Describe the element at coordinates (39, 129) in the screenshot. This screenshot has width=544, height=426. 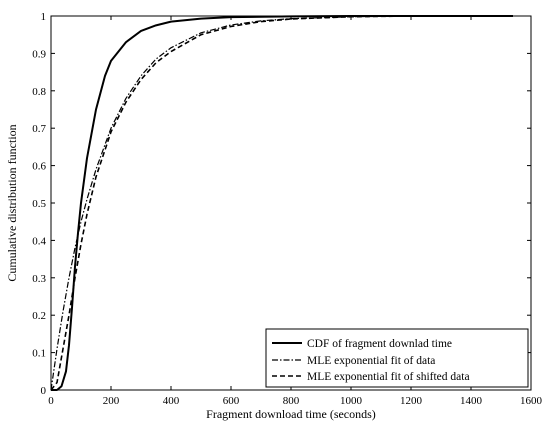
I see `y-tick-label-7: 0.7` at that location.